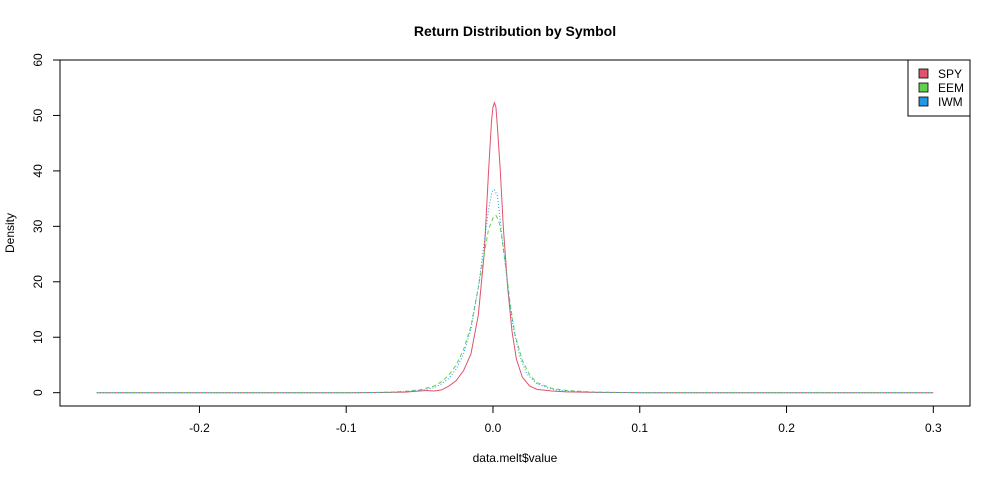 This screenshot has height=480, width=1000. I want to click on y-tick-label: 60, so click(38, 60).